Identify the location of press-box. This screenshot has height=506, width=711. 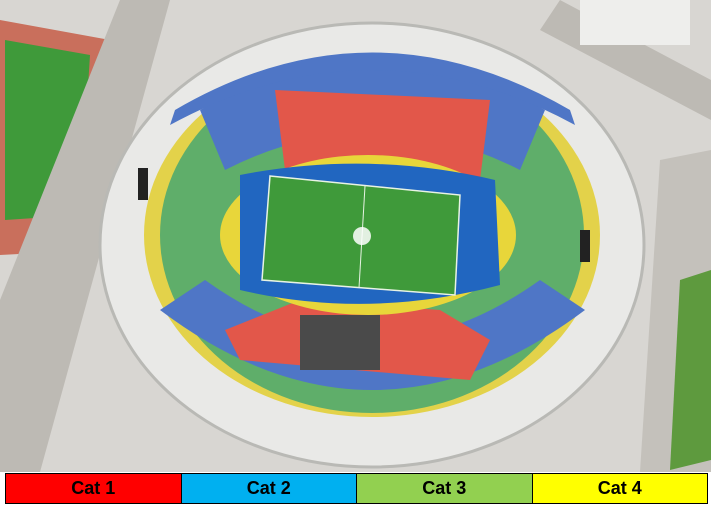
(340, 342).